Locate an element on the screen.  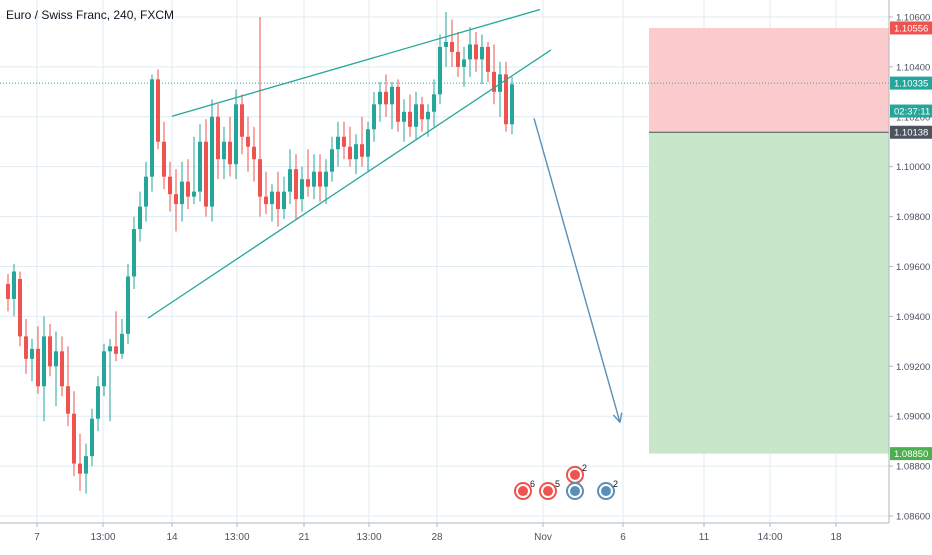
price-tick-label: 1.10600 is located at coordinates (913, 17).